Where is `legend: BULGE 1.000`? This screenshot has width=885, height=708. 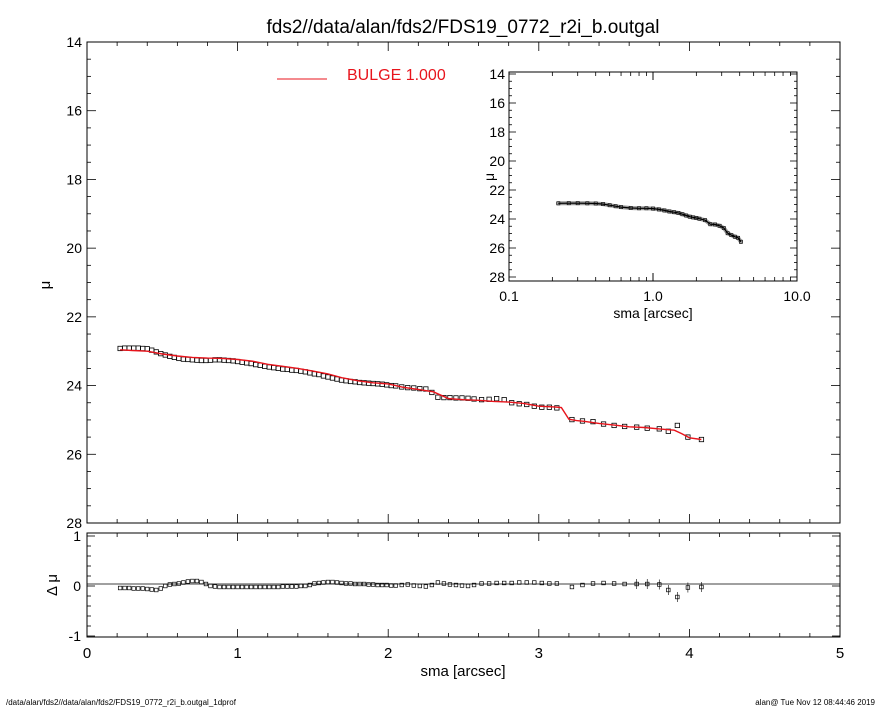 legend: BULGE 1.000 is located at coordinates (361, 75).